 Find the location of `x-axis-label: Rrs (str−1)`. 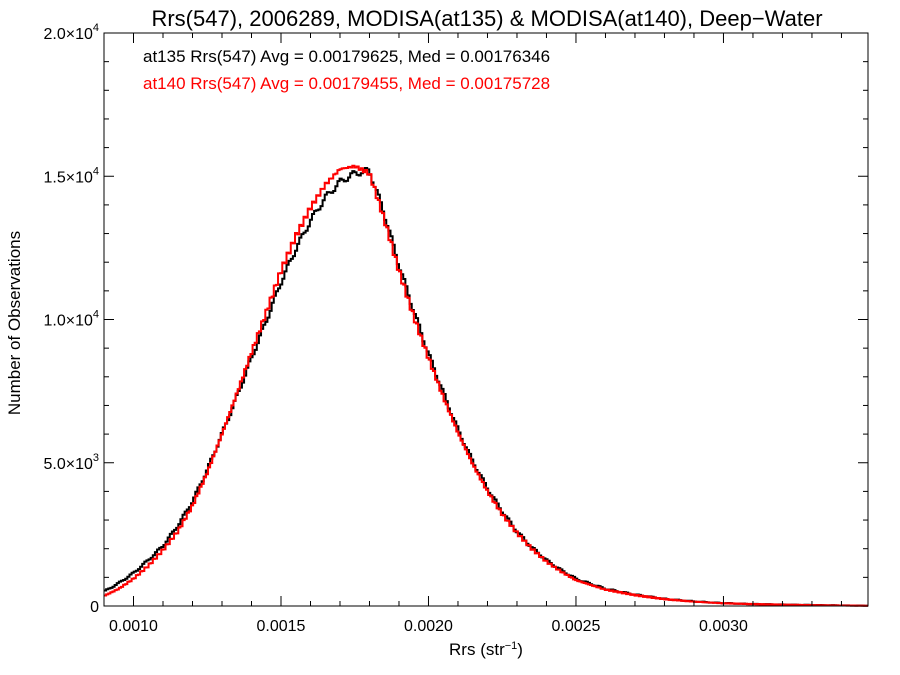

x-axis-label: Rrs (str−1) is located at coordinates (486, 649).